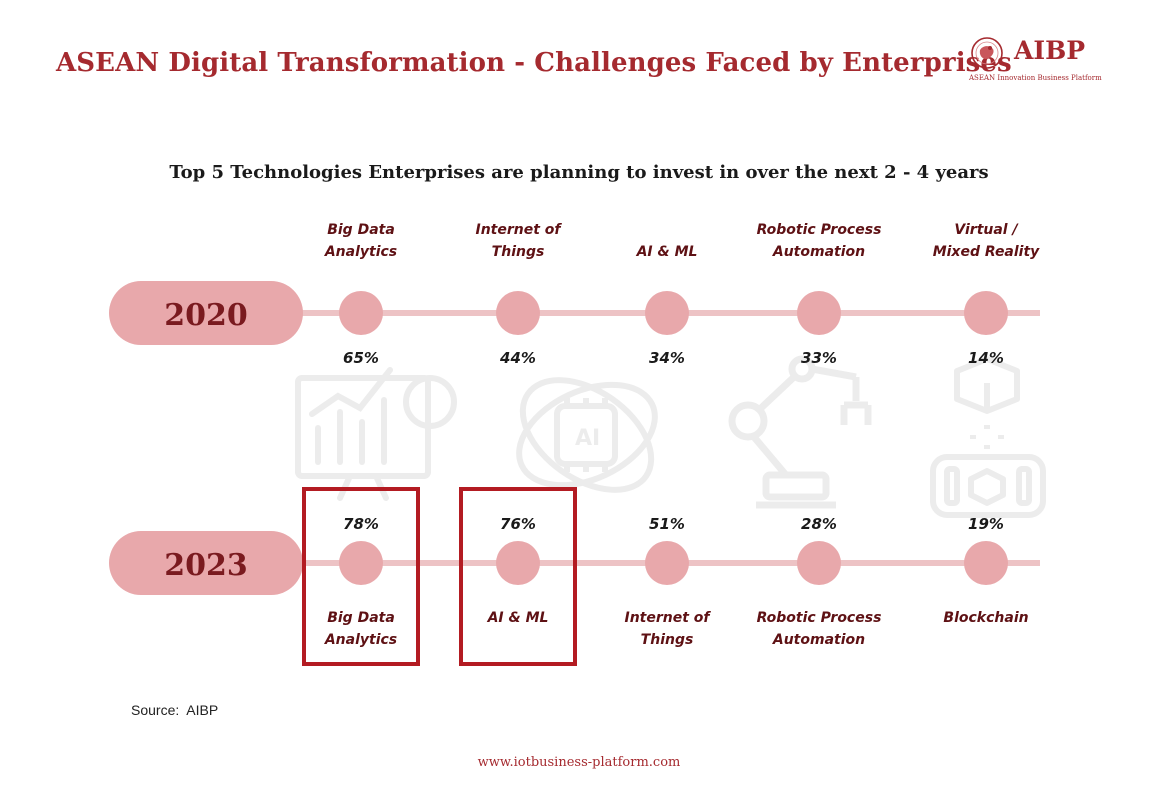 The height and width of the screenshot is (800, 1158). What do you see at coordinates (579, 762) in the screenshot?
I see `footer-url: www.iotbusiness-platform.com` at bounding box center [579, 762].